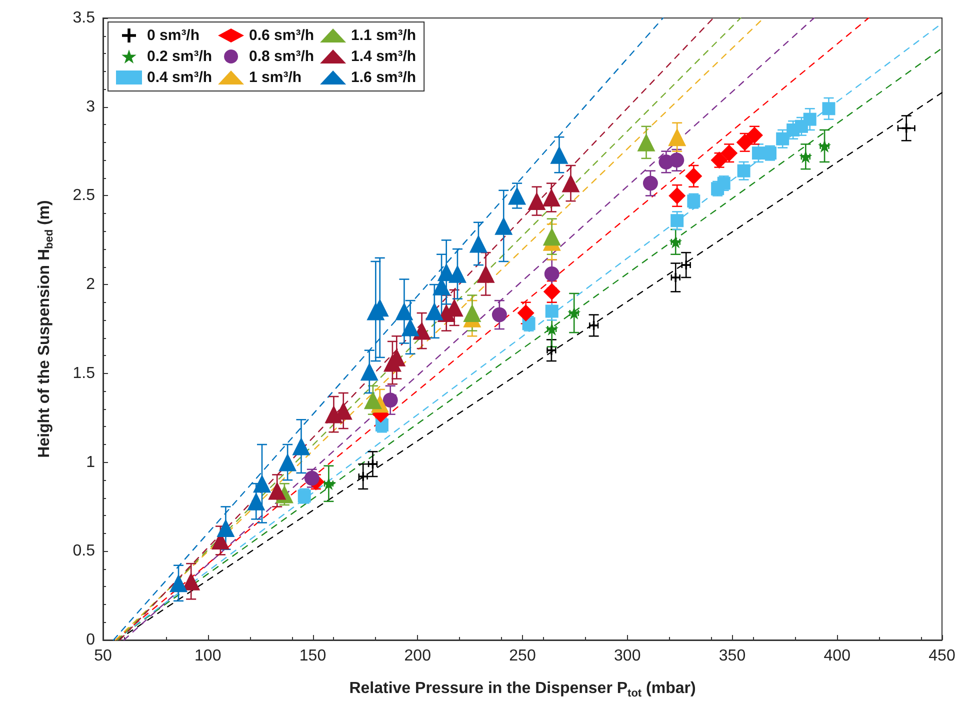  I want to click on x-tick-label: 450, so click(942, 656).